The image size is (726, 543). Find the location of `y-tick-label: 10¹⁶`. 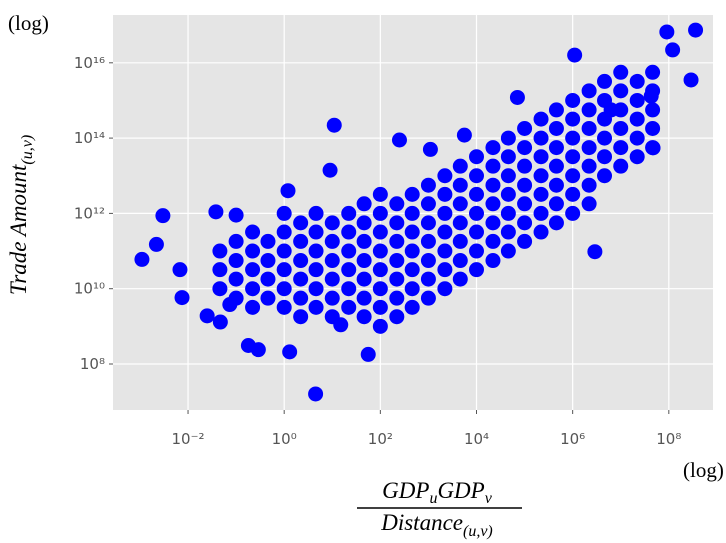

y-tick-label: 10¹⁶ is located at coordinates (89, 63).